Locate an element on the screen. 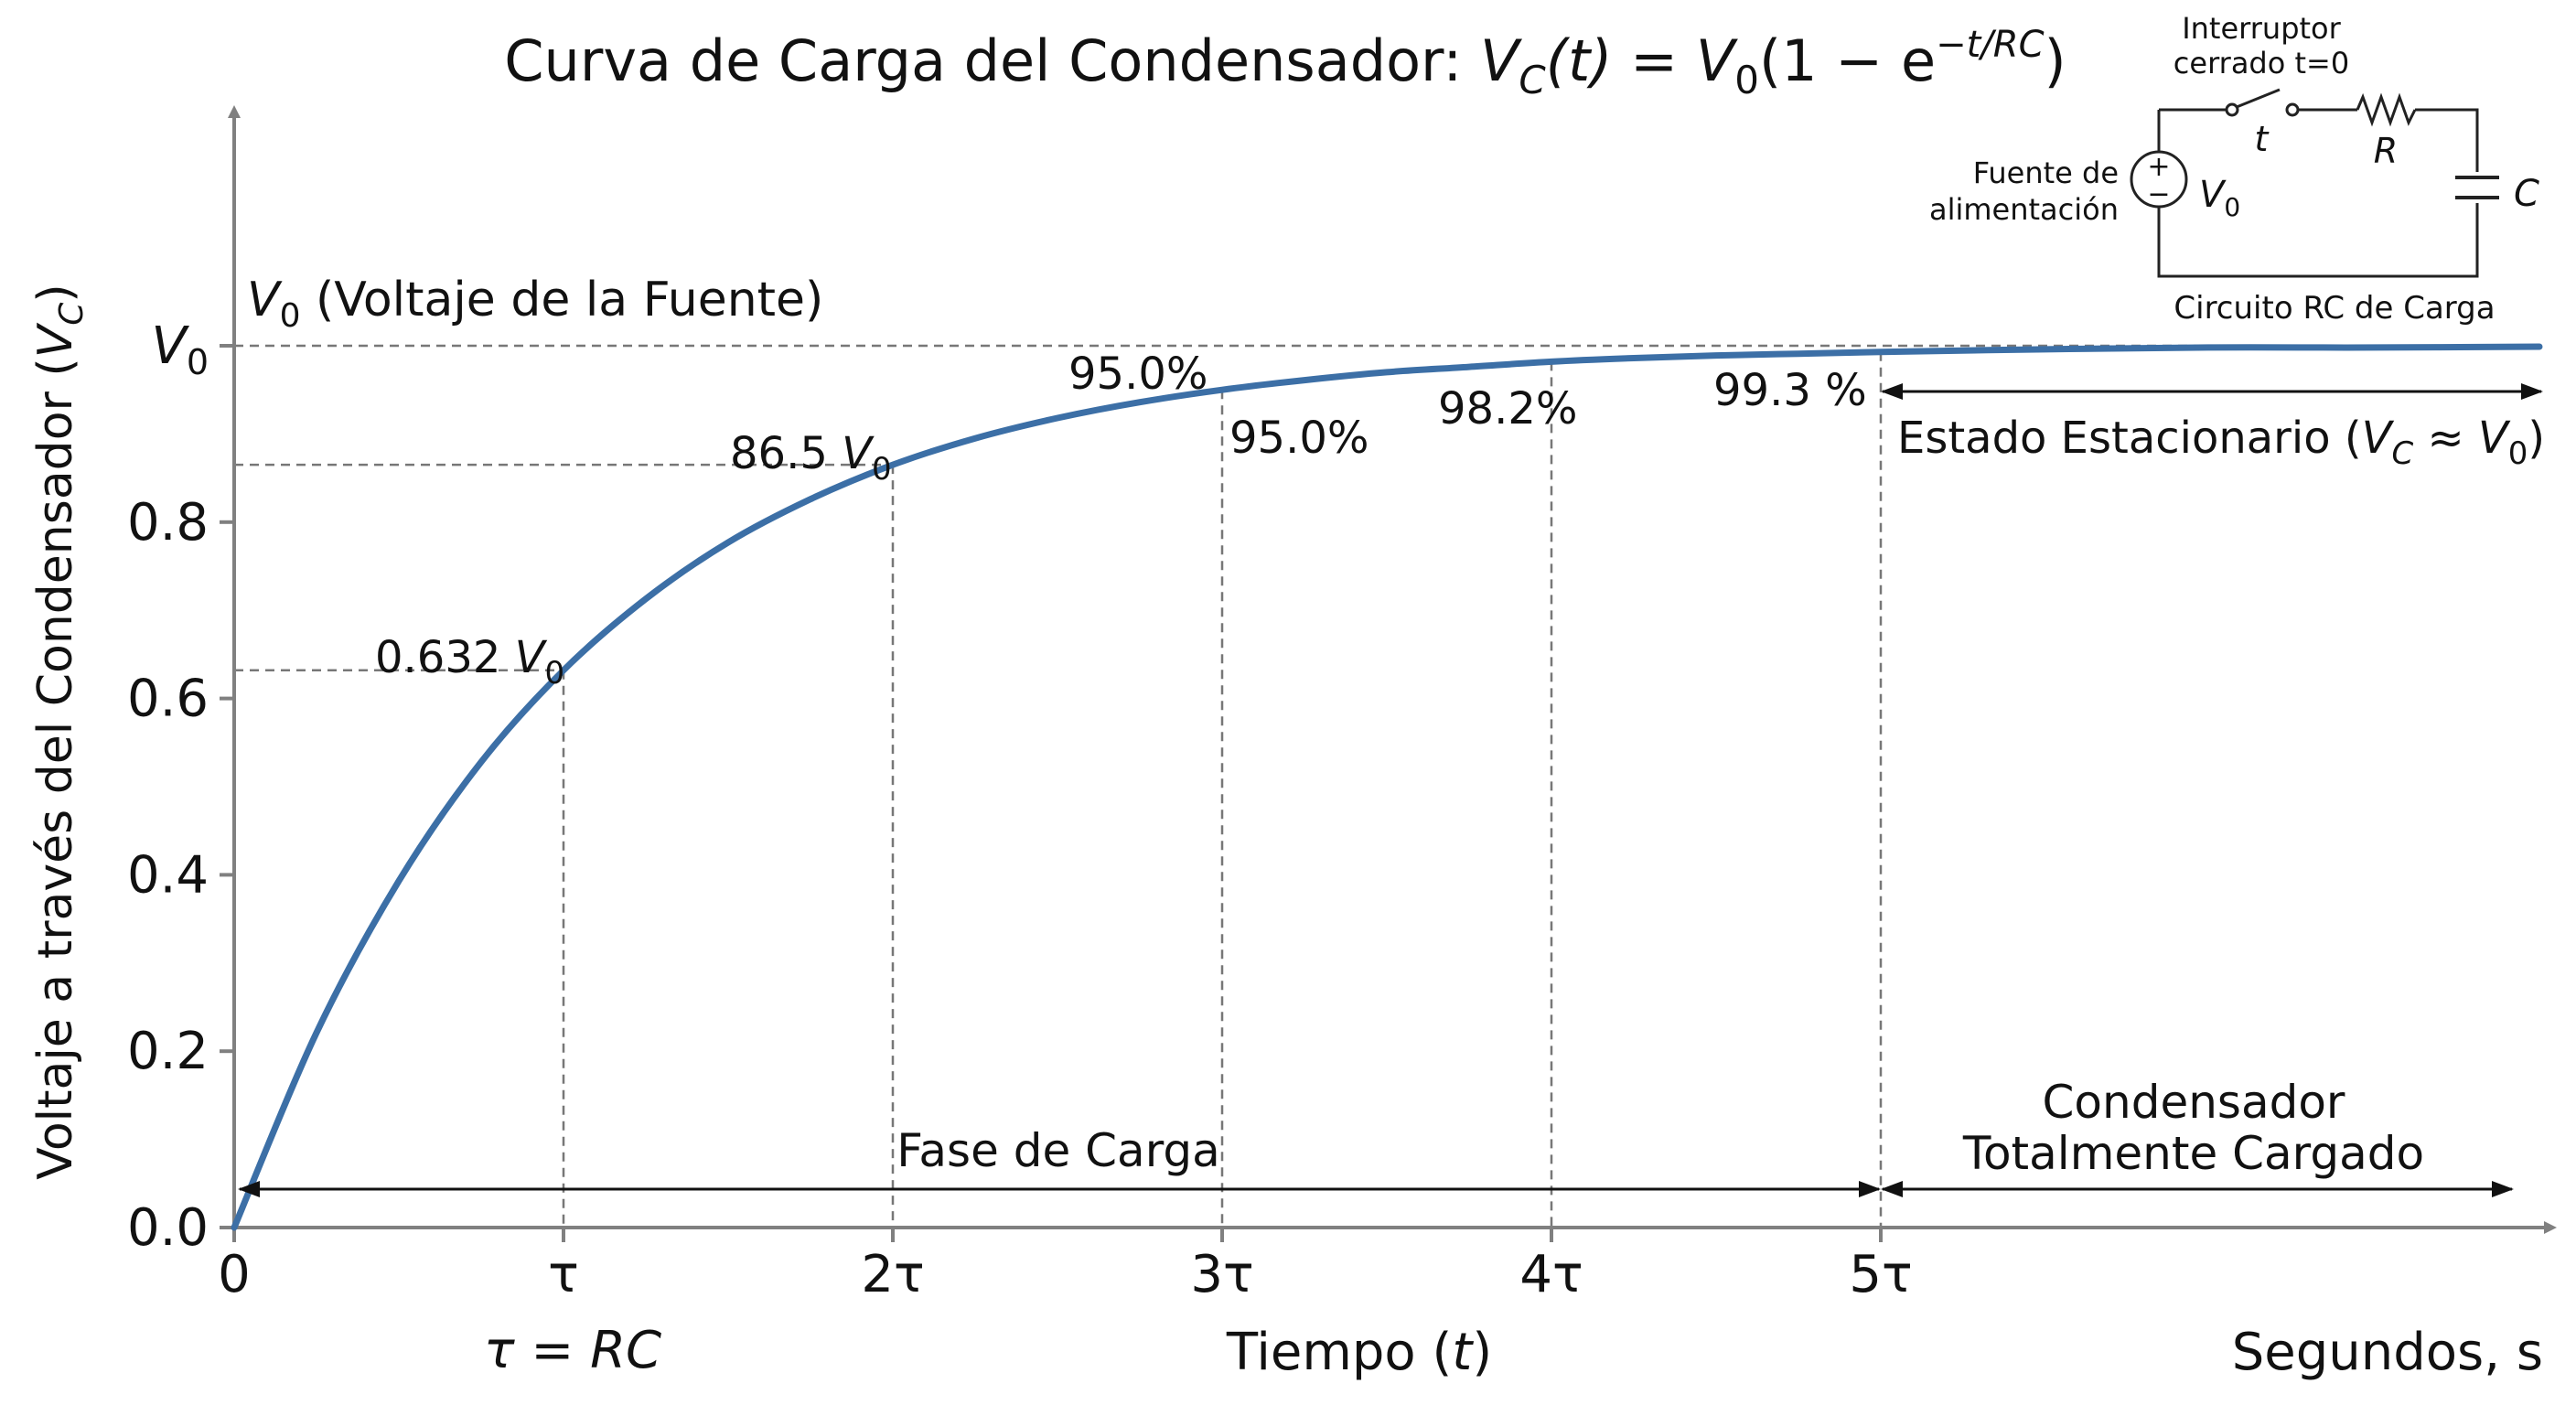 Image resolution: width=2576 pixels, height=1405 pixels. x-tick-label: 0 is located at coordinates (235, 1274).